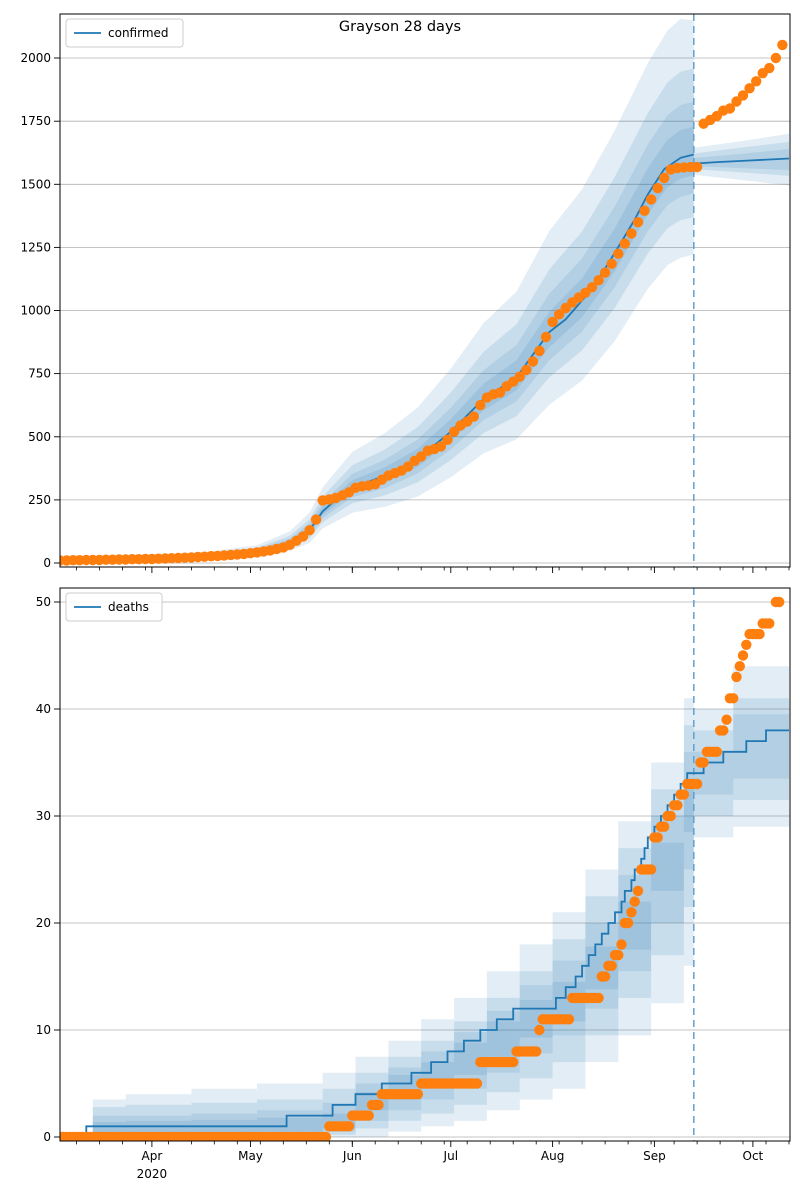 The image size is (800, 1204). I want to click on chart-title: Grayson 28 days, so click(400, 27).